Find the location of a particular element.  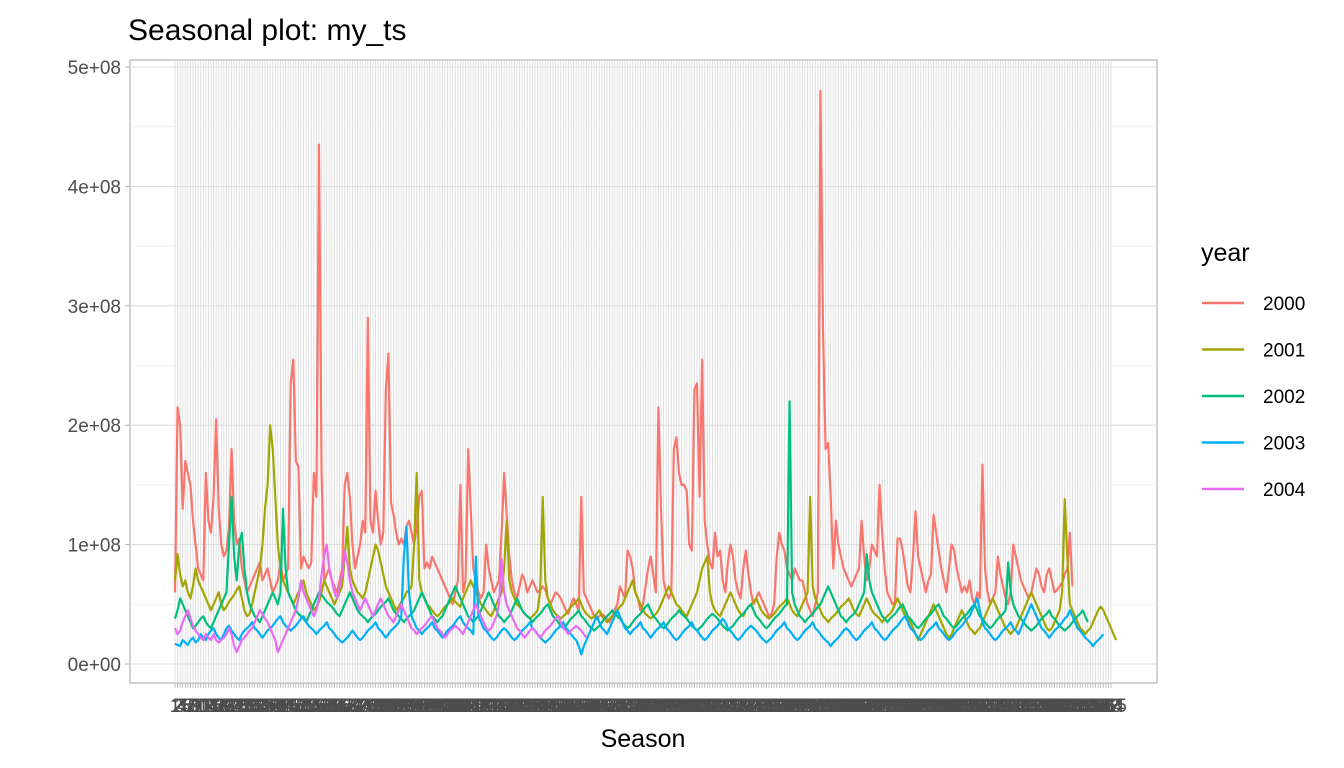

x-tick-label: 271 is located at coordinates (869, 706).